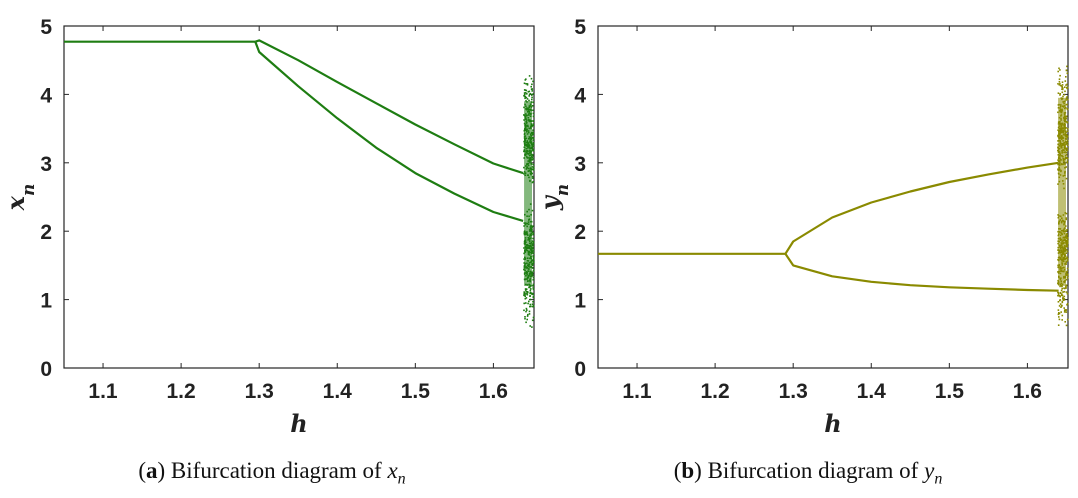 The image size is (1078, 498). What do you see at coordinates (46, 232) in the screenshot?
I see `y-tick-label: 2` at bounding box center [46, 232].